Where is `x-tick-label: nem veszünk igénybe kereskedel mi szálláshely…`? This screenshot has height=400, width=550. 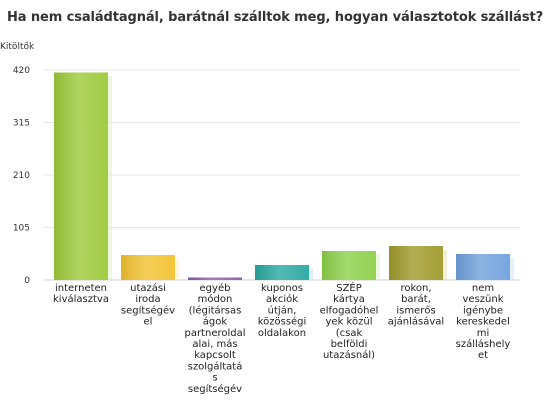
x-tick-label: nem veszünk igénybe kereskedel mi szálláshely… is located at coordinates (483, 322).